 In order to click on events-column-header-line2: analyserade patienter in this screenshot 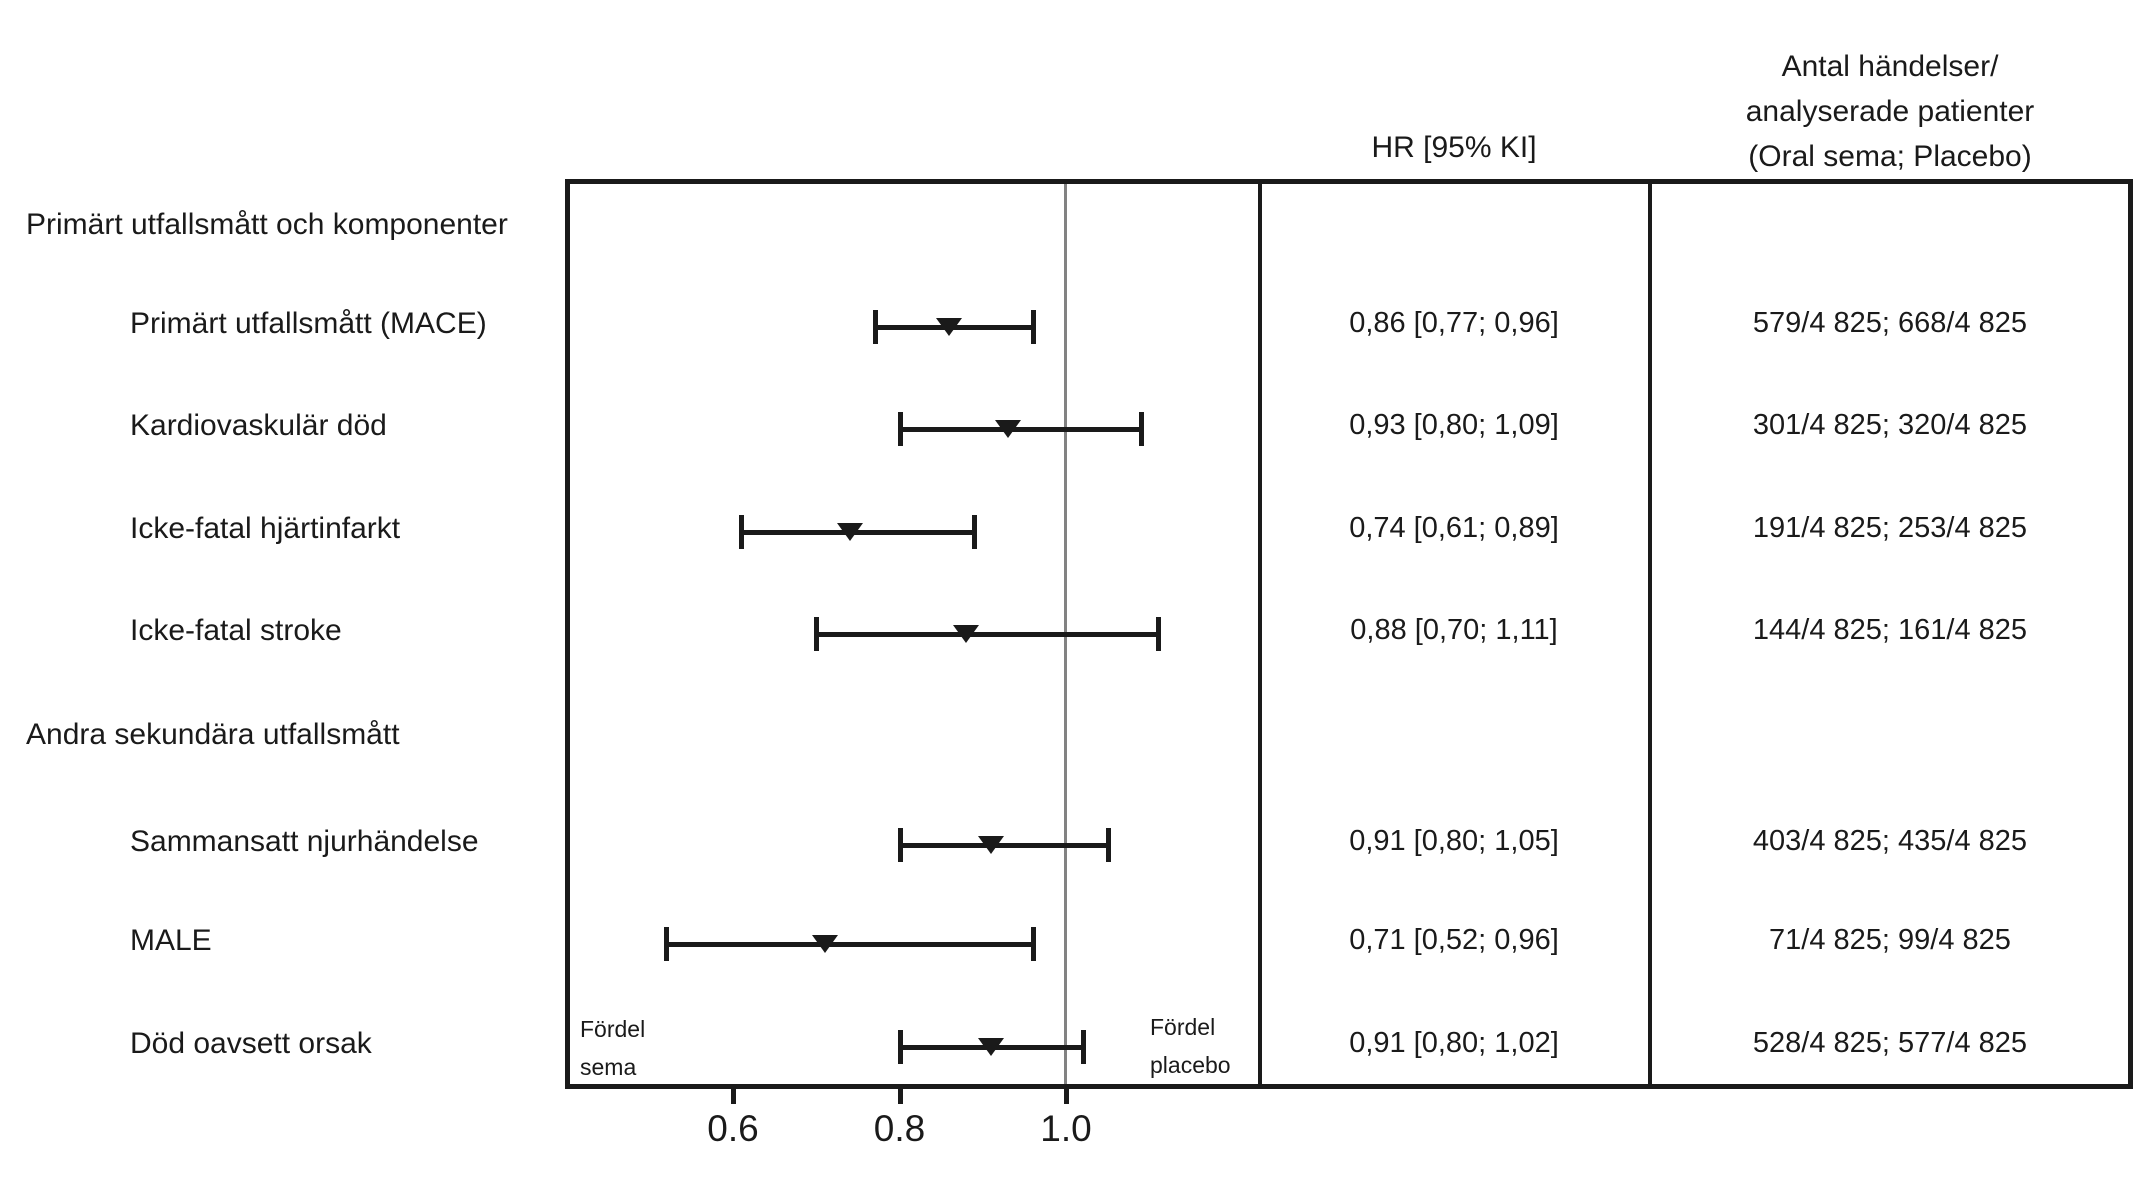, I will do `click(1890, 111)`.